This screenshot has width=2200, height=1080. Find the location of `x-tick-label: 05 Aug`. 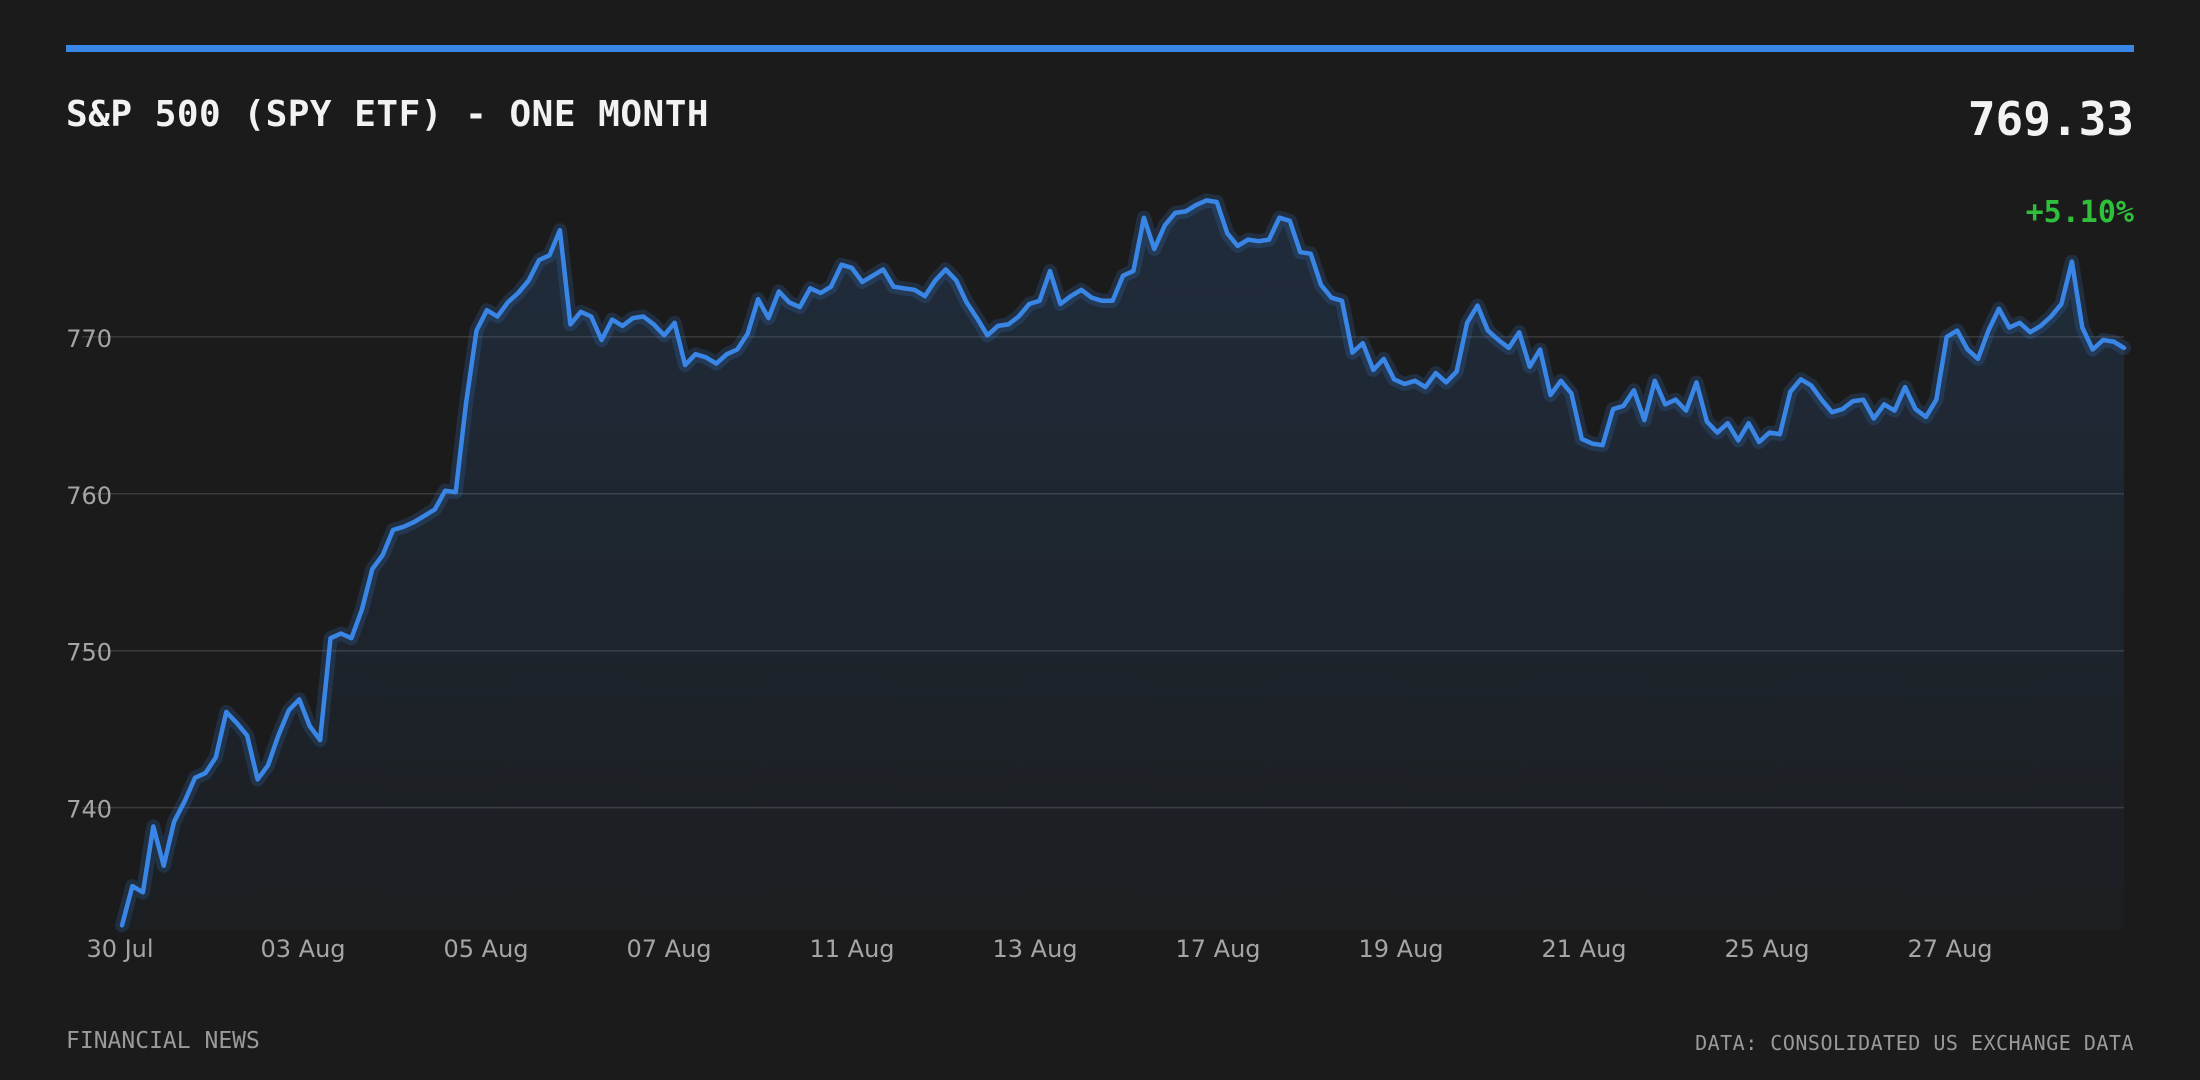

x-tick-label: 05 Aug is located at coordinates (485, 949).